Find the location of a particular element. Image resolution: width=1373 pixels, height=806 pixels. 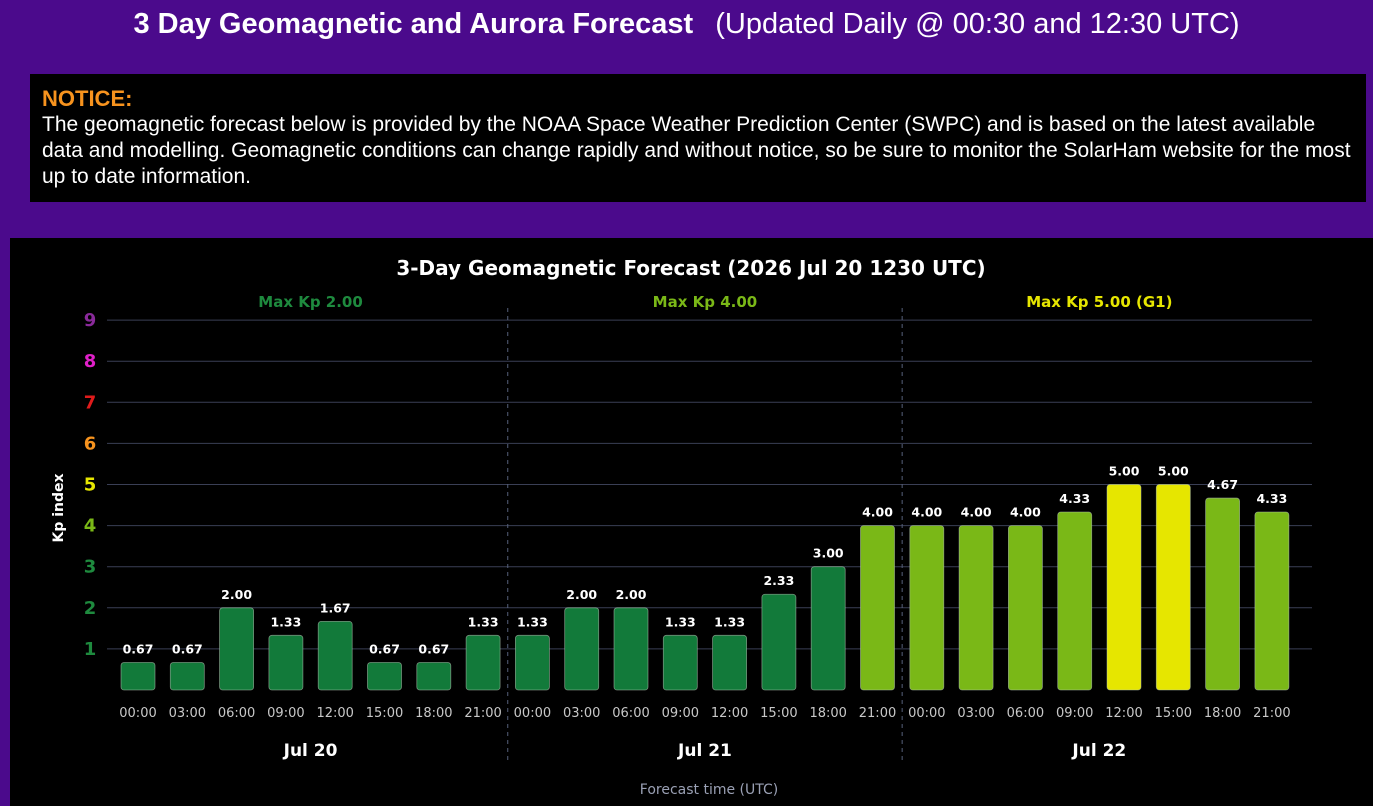

day-label: Jul 22 is located at coordinates (1098, 751).